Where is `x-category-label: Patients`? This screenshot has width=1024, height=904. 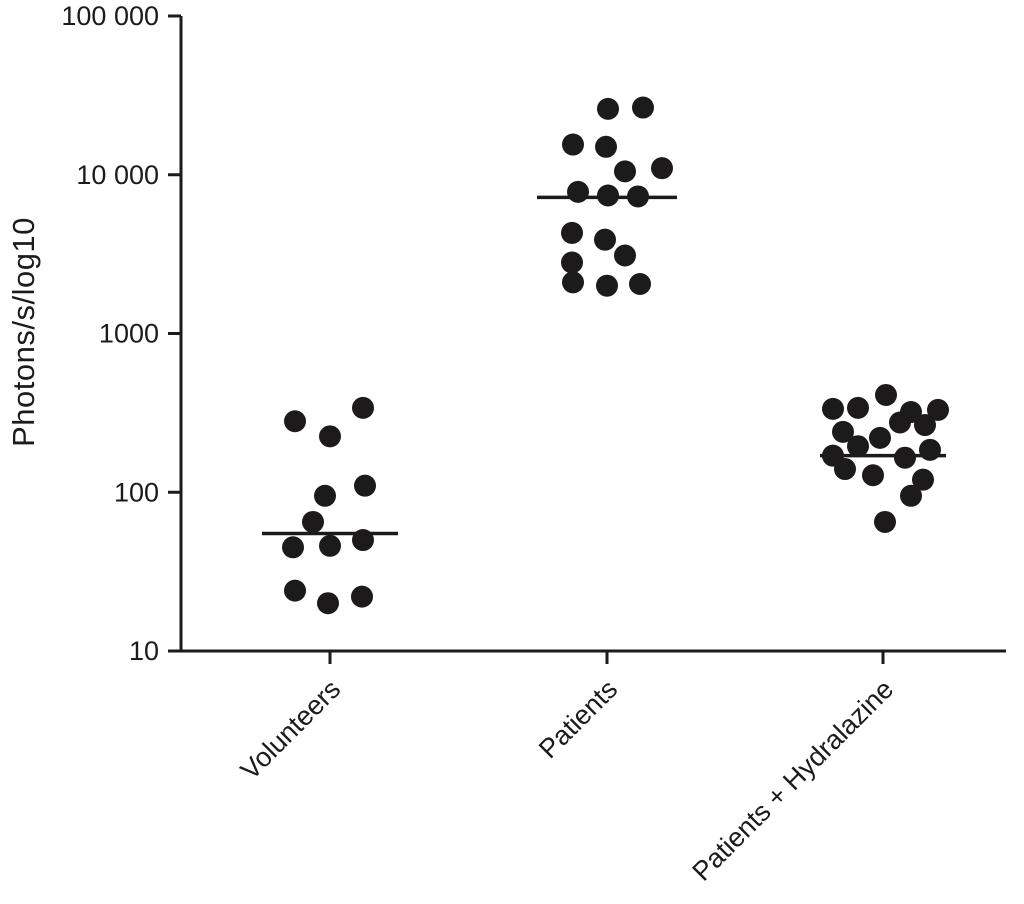
x-category-label: Patients is located at coordinates (578, 719).